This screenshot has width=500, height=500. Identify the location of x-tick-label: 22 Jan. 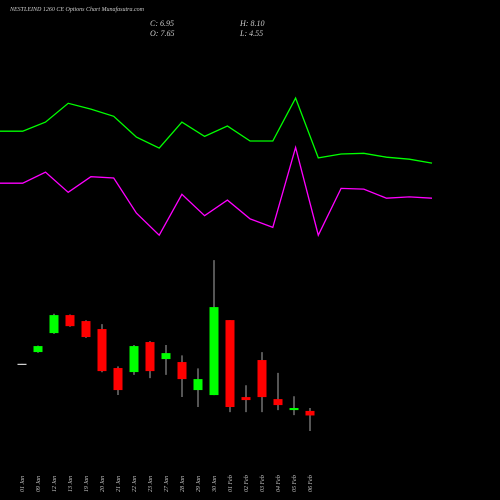
(135, 484).